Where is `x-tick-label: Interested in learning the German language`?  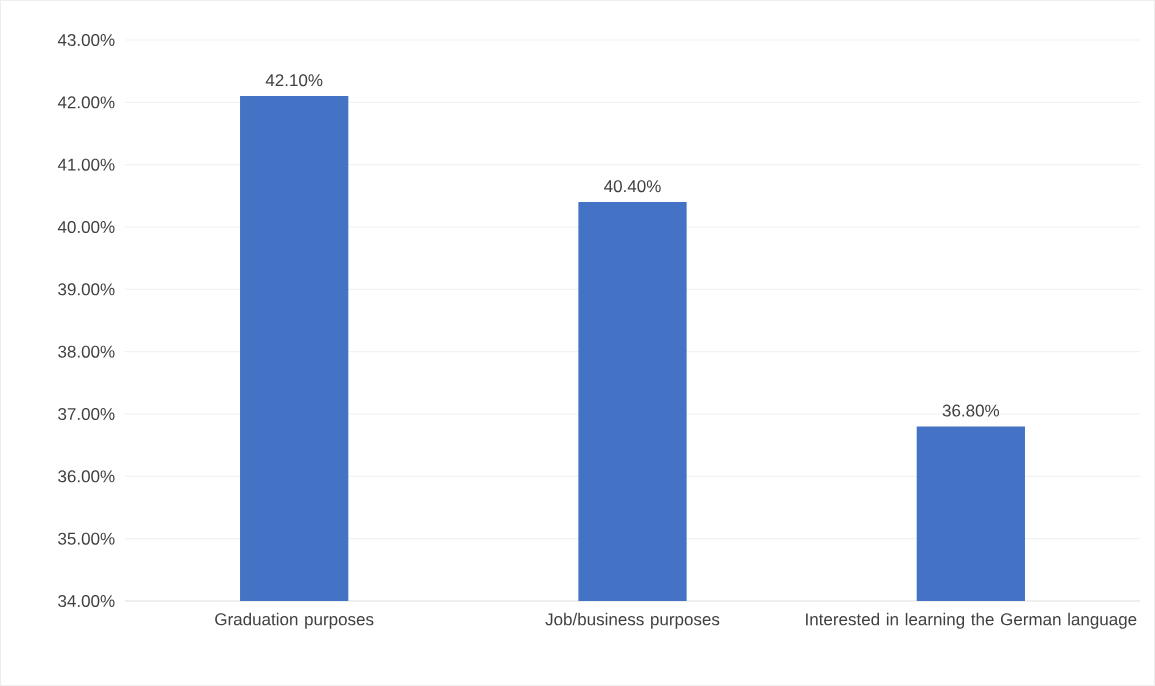 x-tick-label: Interested in learning the German language is located at coordinates (971, 620).